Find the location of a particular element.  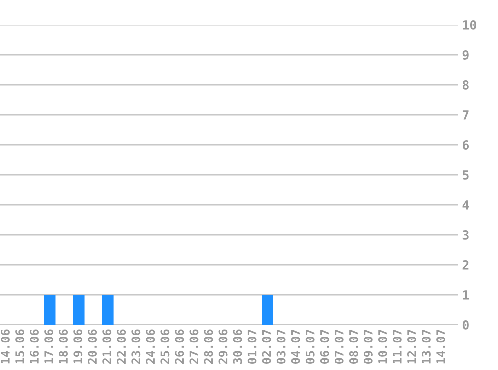

x-tick-label: 22.06 is located at coordinates (121, 347).